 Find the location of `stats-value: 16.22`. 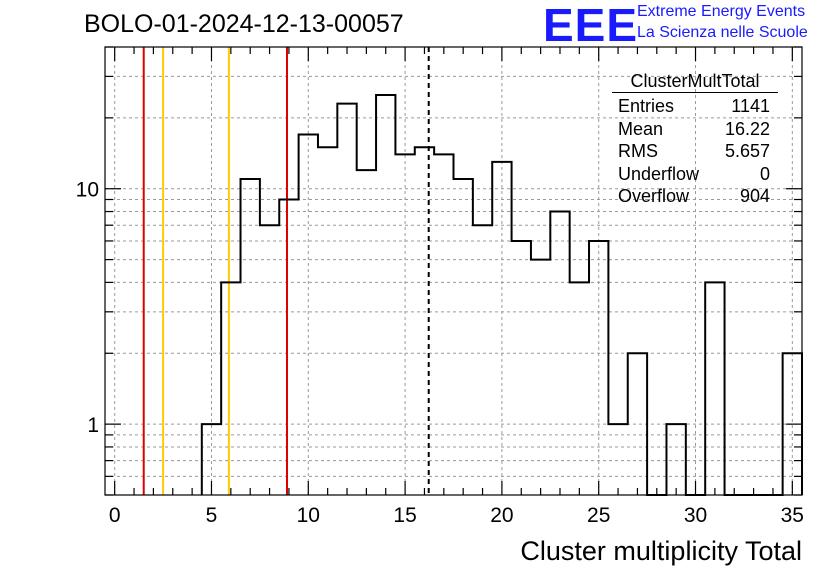

stats-value: 16.22 is located at coordinates (747, 128).